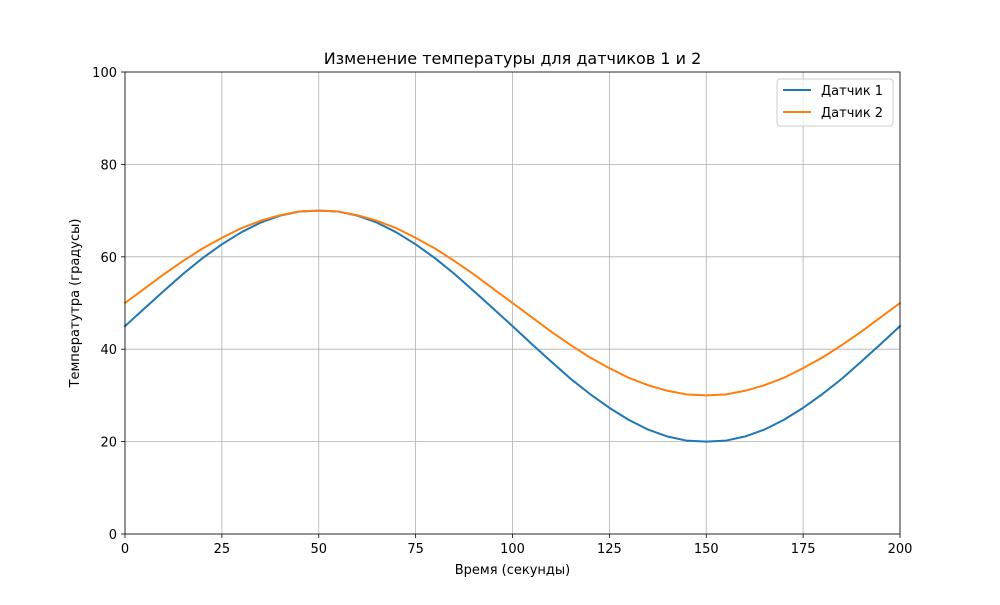  What do you see at coordinates (512, 549) in the screenshot?
I see `x-tick-label: 100` at bounding box center [512, 549].